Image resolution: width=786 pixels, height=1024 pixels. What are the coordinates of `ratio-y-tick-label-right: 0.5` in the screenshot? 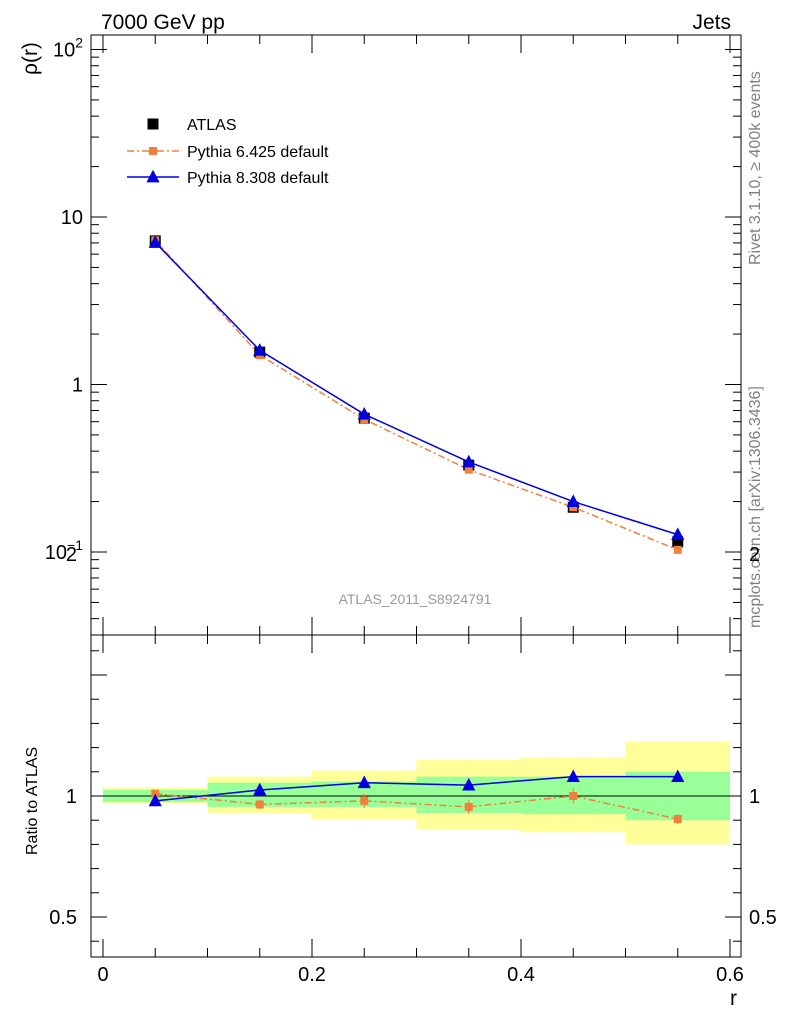 It's located at (763, 918).